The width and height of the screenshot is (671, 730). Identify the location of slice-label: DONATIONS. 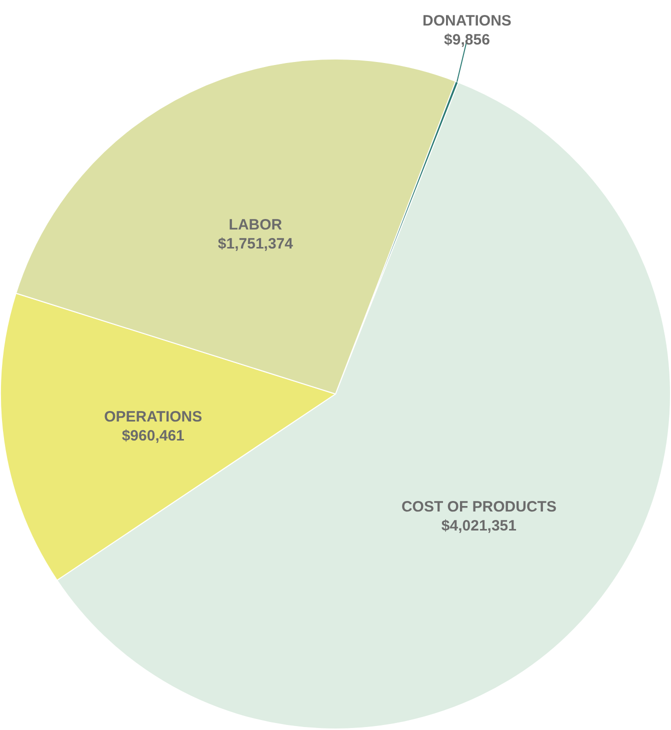
(467, 21).